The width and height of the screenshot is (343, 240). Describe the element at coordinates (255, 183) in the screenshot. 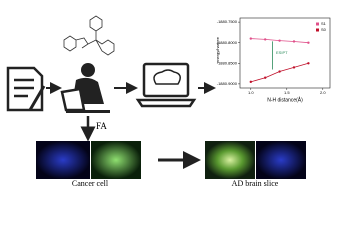

I see `caption: AD brain slice` at that location.